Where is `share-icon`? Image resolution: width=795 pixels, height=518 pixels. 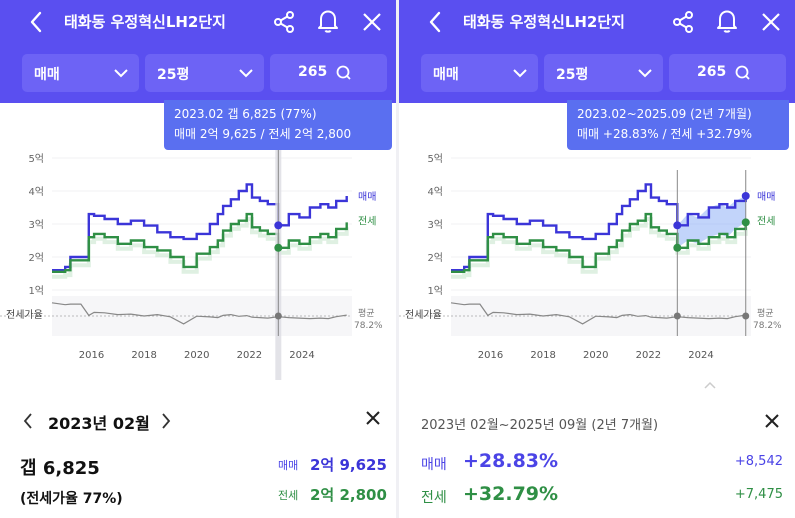 share-icon is located at coordinates (284, 22).